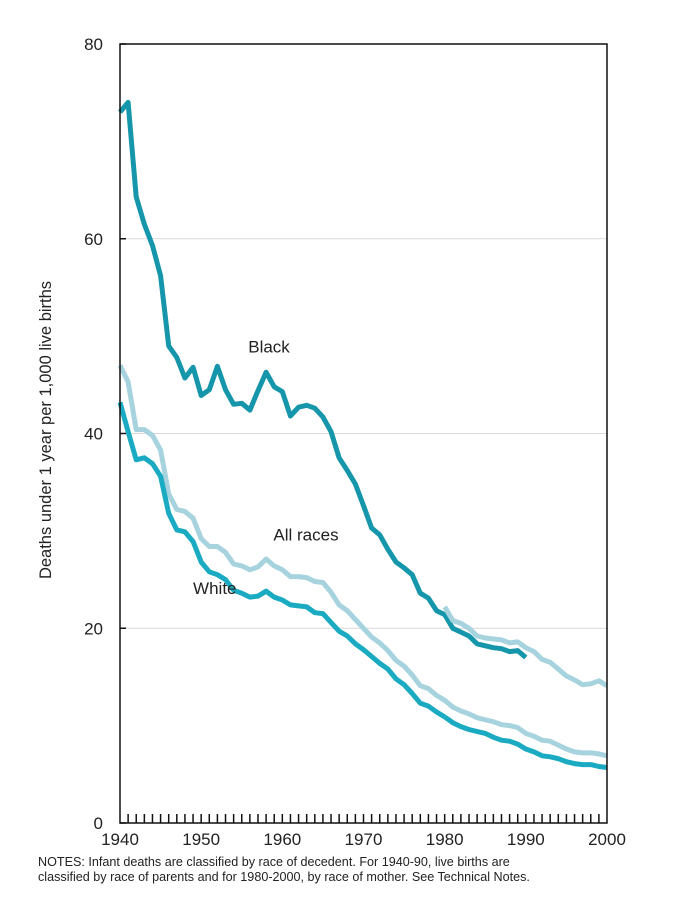 The height and width of the screenshot is (905, 678). What do you see at coordinates (93, 44) in the screenshot?
I see `y-tick-label-80: 80` at bounding box center [93, 44].